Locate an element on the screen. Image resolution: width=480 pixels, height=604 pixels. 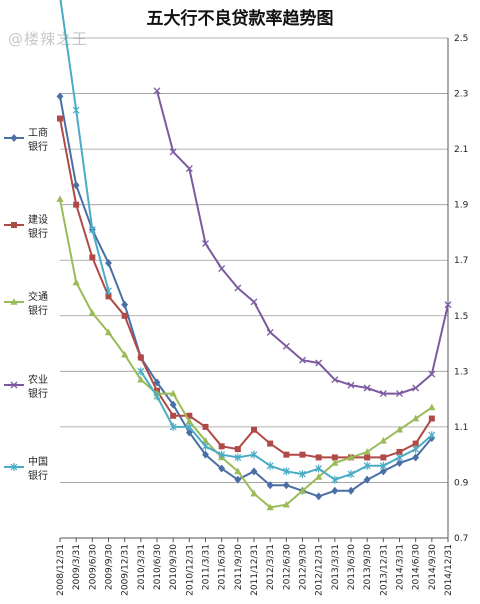
x-tick-label: 2013/9/30 is located at coordinates (368, 567).